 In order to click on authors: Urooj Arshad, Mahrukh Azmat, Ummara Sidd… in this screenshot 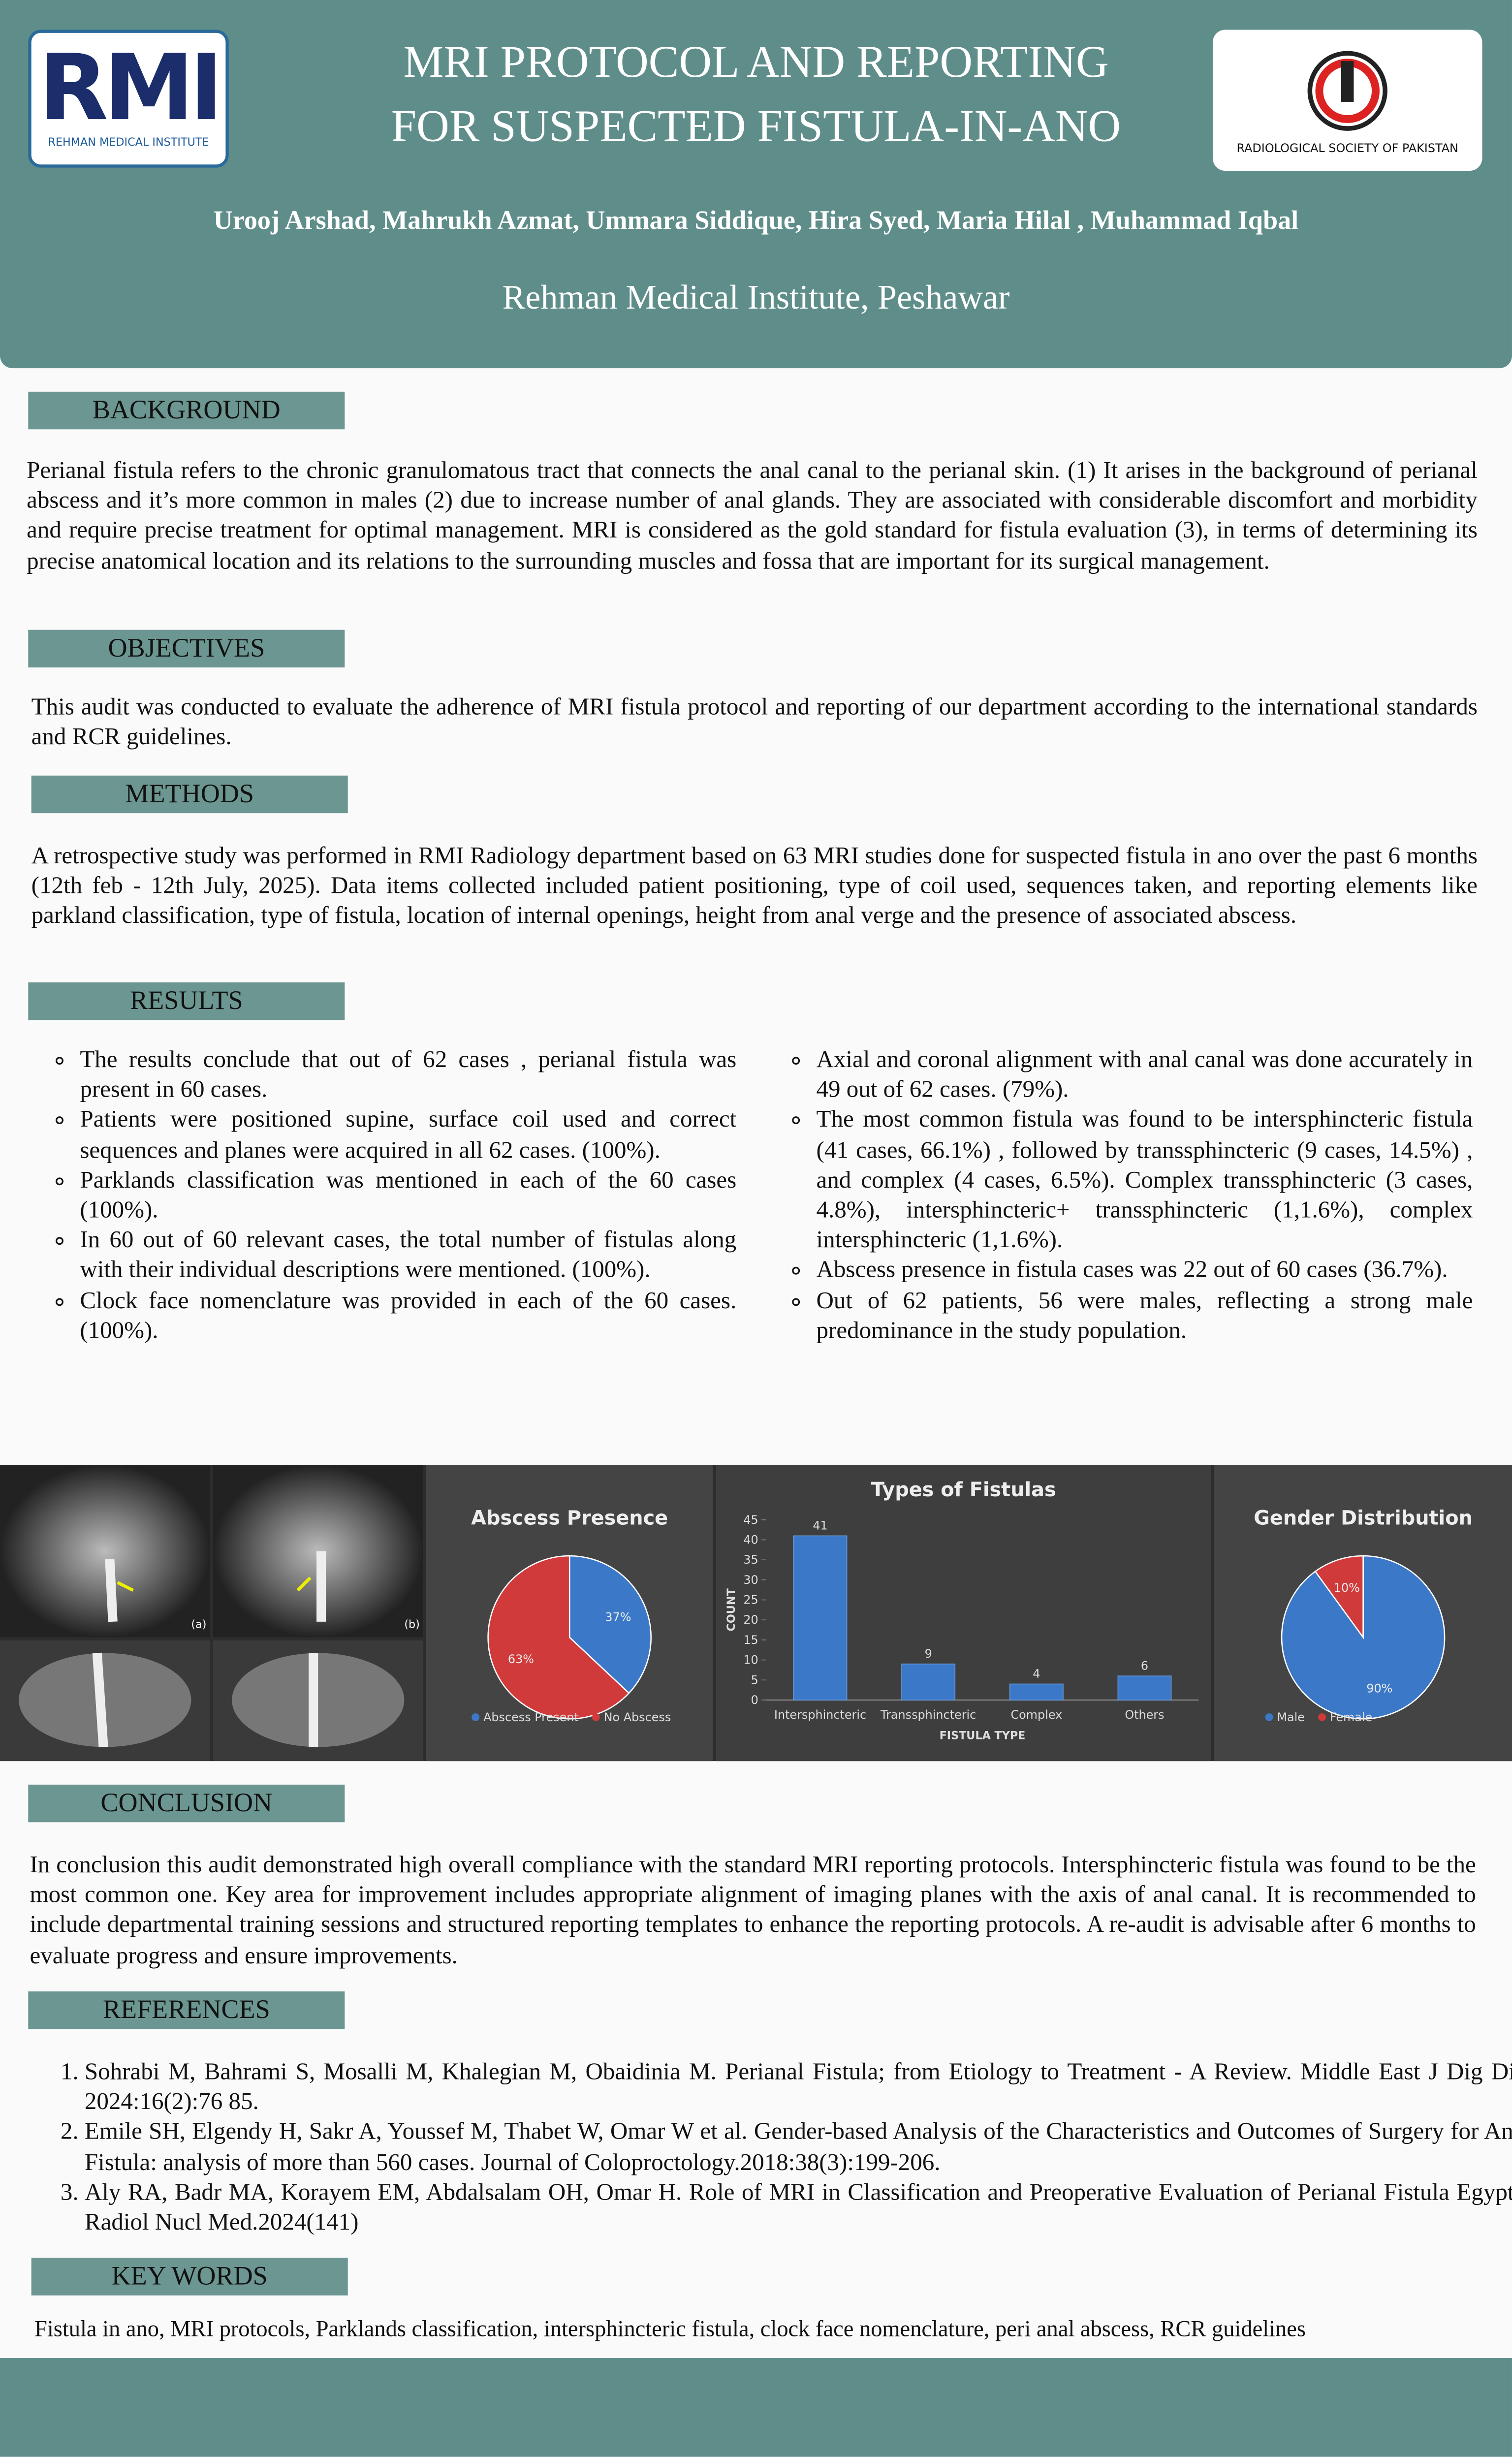, I will do `click(756, 220)`.